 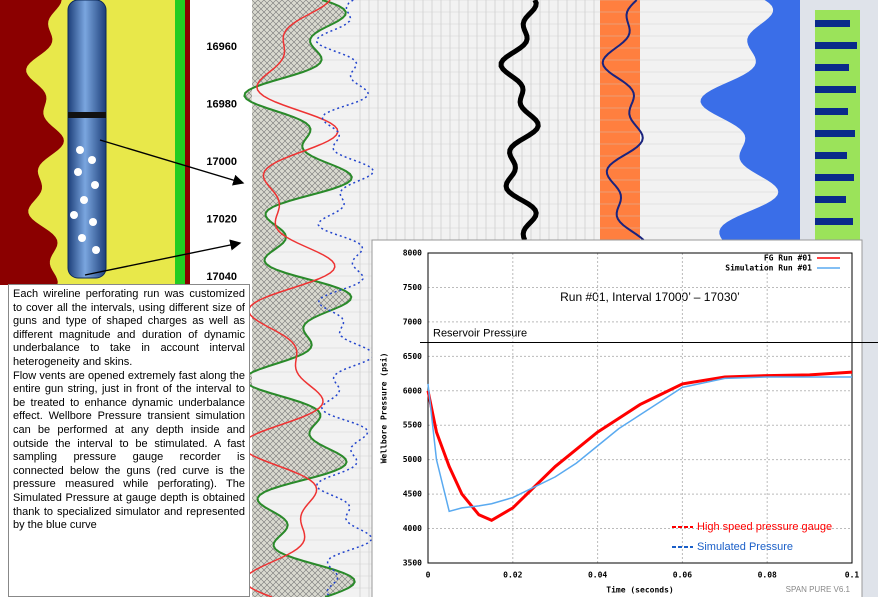 What do you see at coordinates (412, 528) in the screenshot?
I see `y-tick-label: 4000` at bounding box center [412, 528].